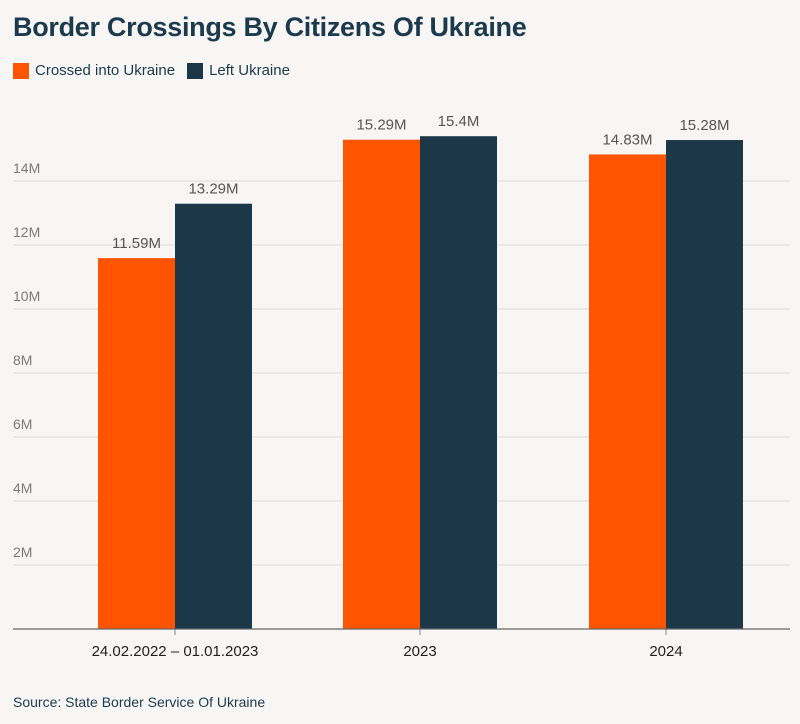 This screenshot has width=800, height=724. Describe the element at coordinates (26, 232) in the screenshot. I see `y-tick-label: 12M` at that location.